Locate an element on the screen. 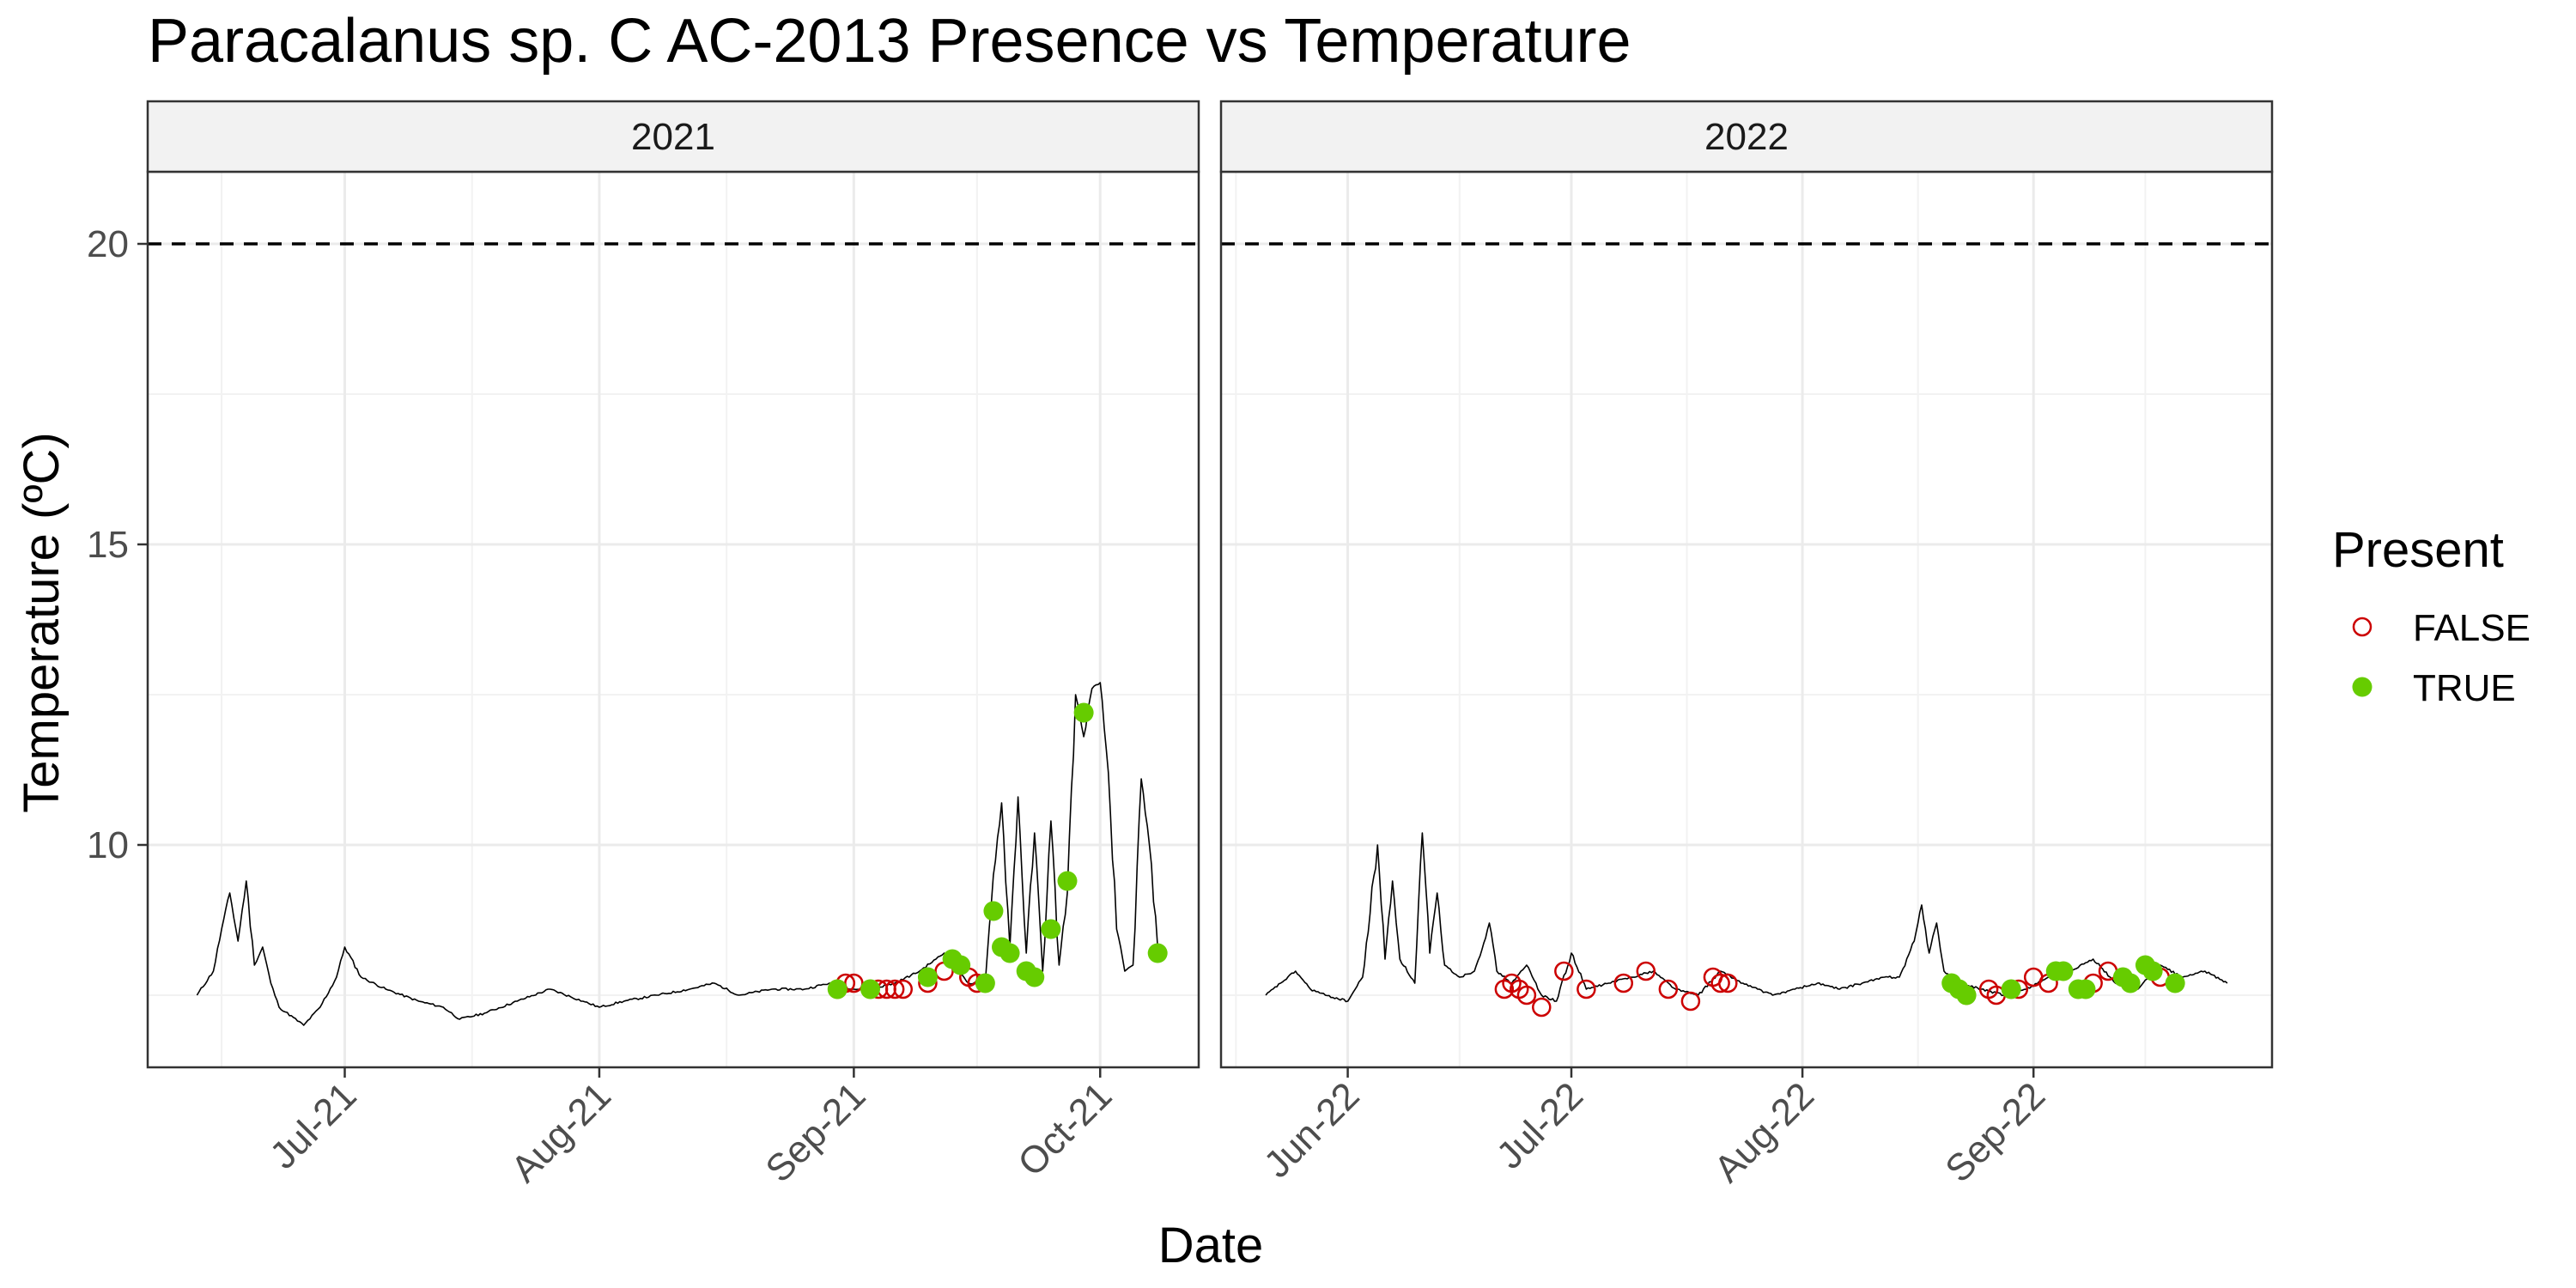  legend-entry-true: TRUE is located at coordinates (2434, 688).